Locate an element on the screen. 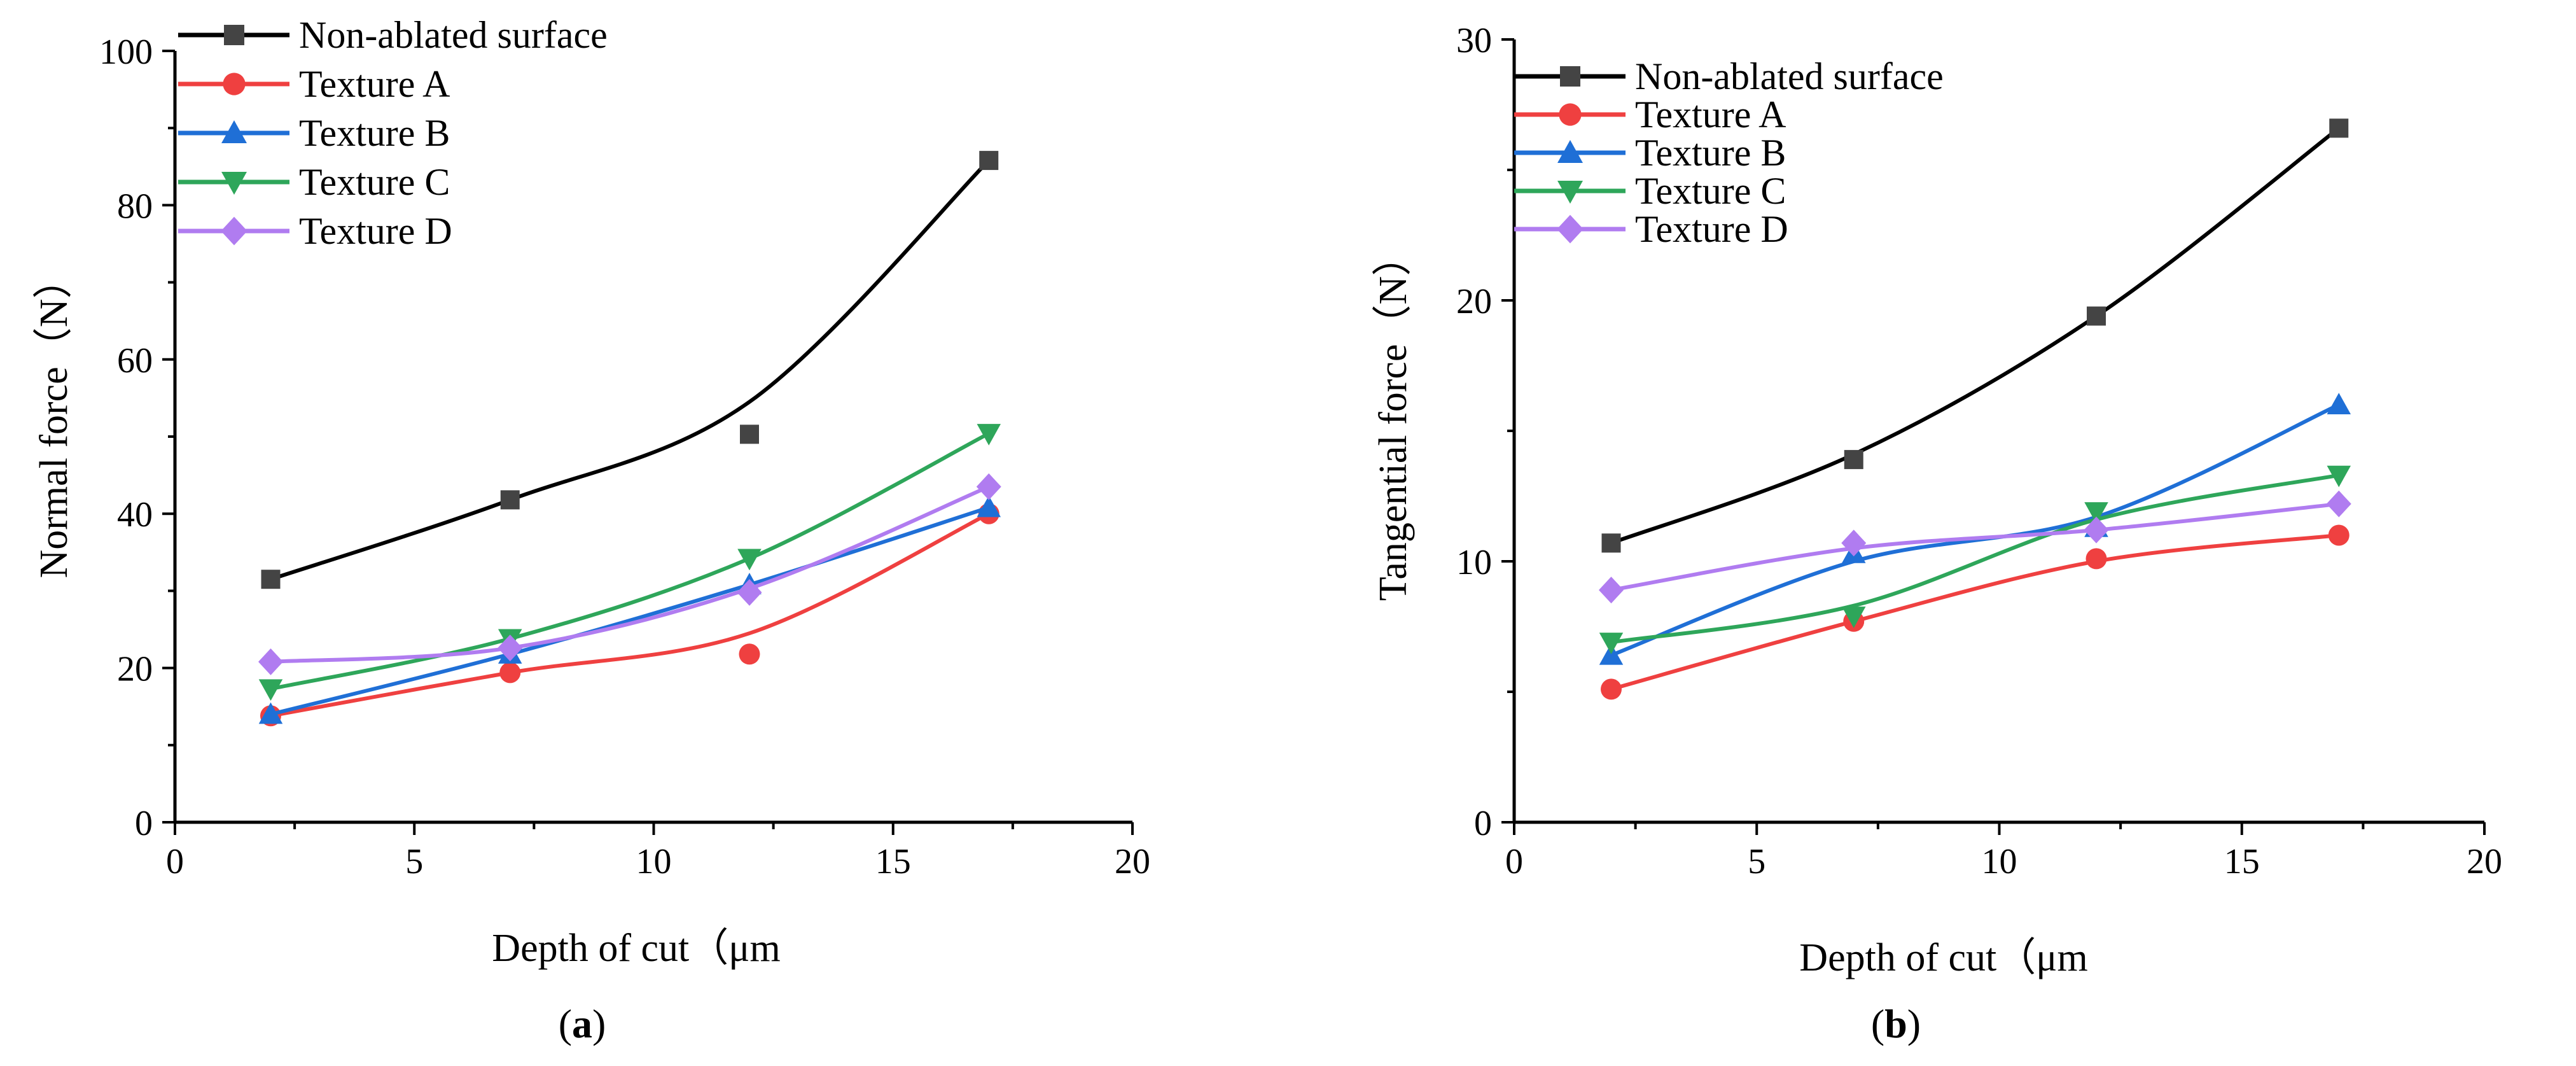 The image size is (2576, 1066). panel-a-legend-texture_c-label: Texture C is located at coordinates (374, 182).